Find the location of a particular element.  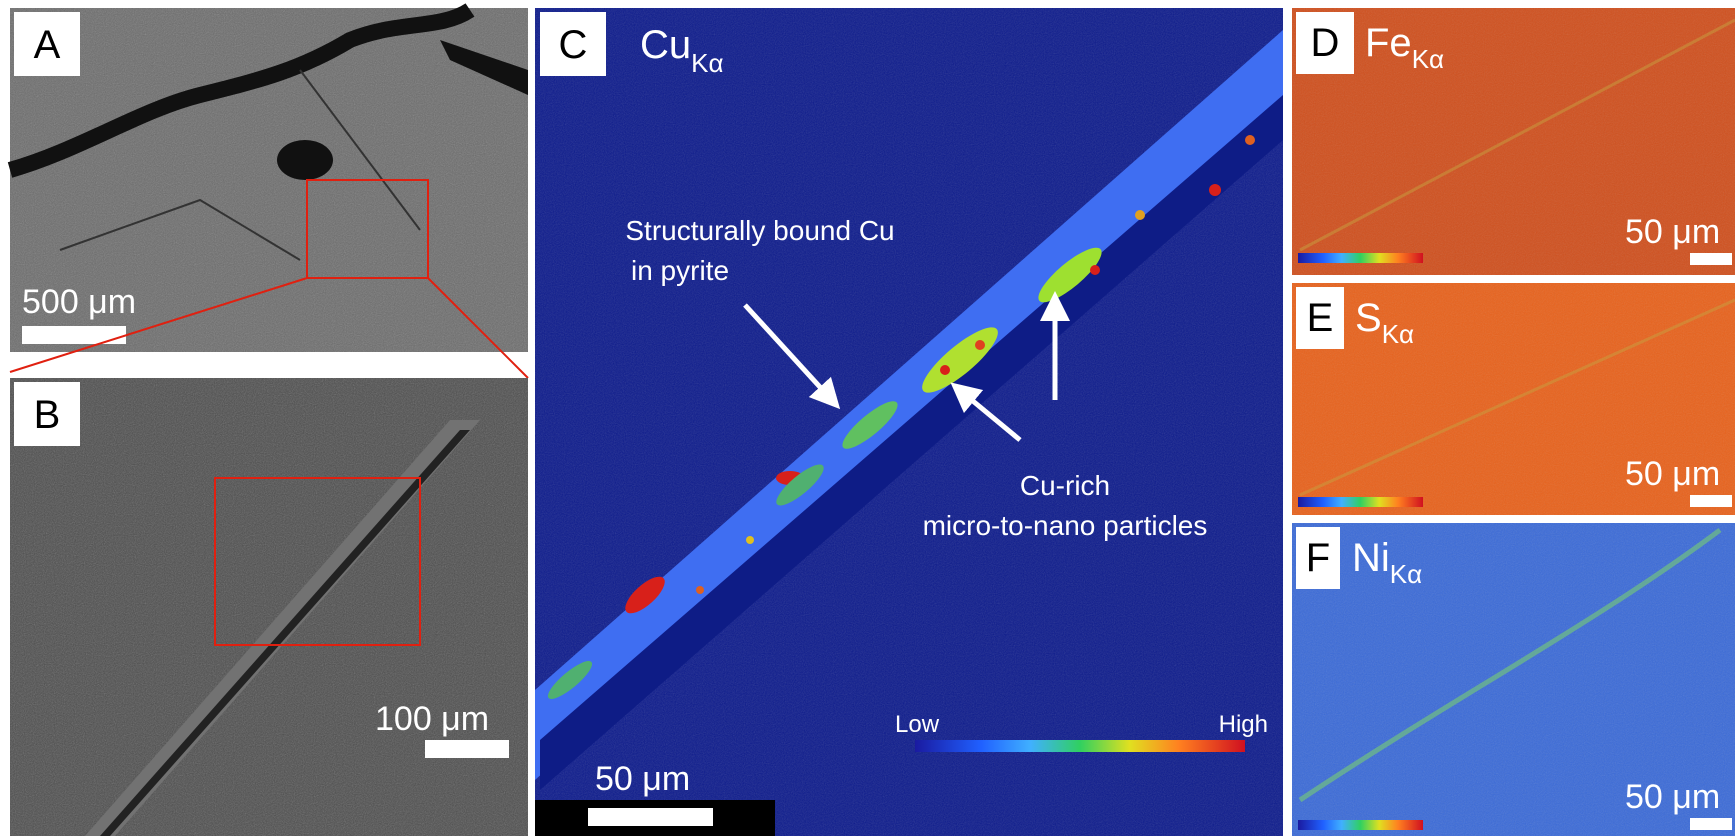

panel-label: B is located at coordinates (47, 415).